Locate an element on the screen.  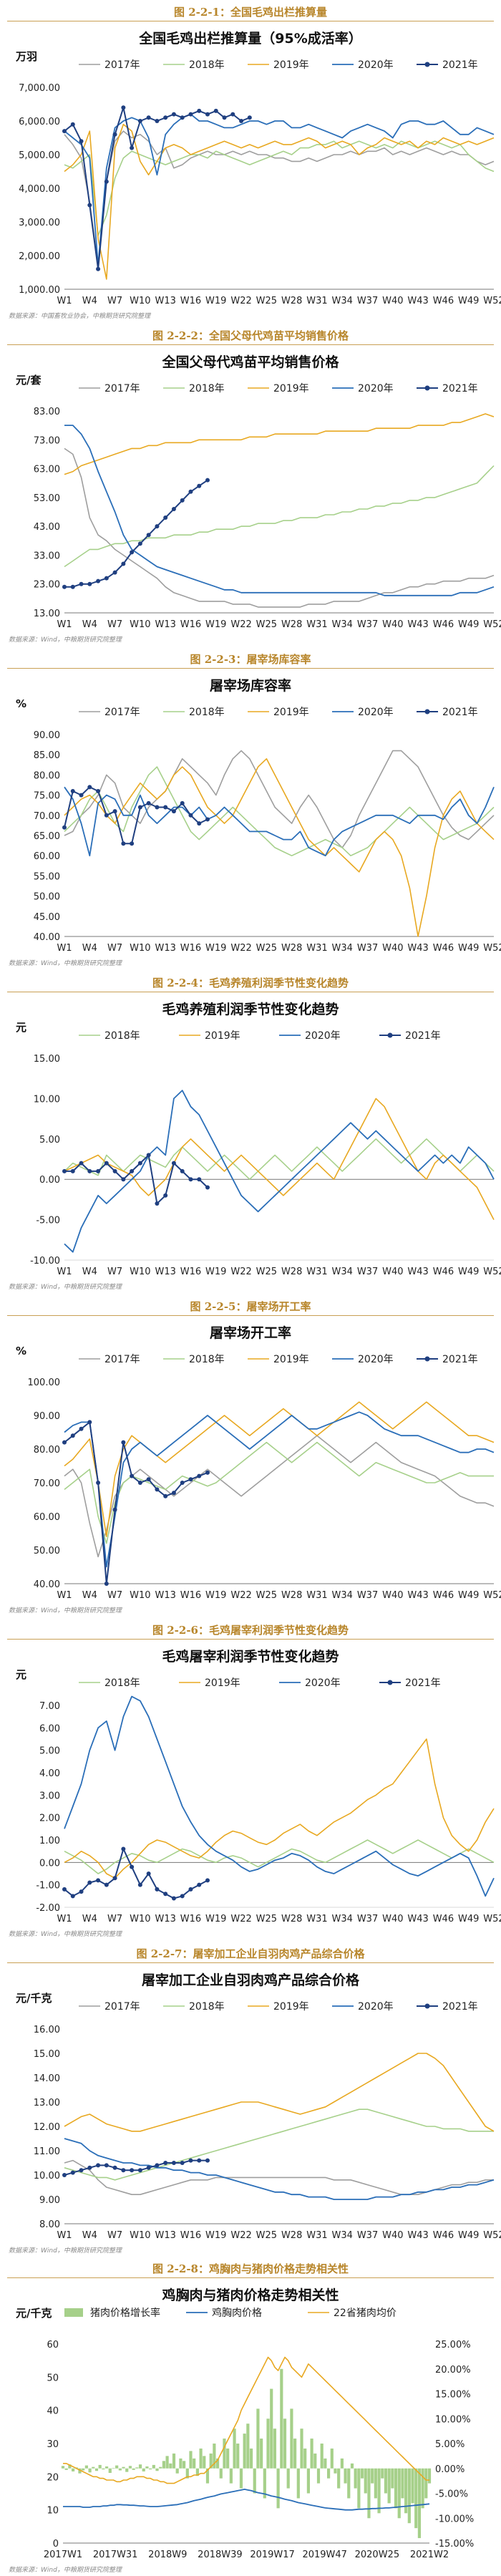
y-axis-unit: % is located at coordinates (21, 1351).